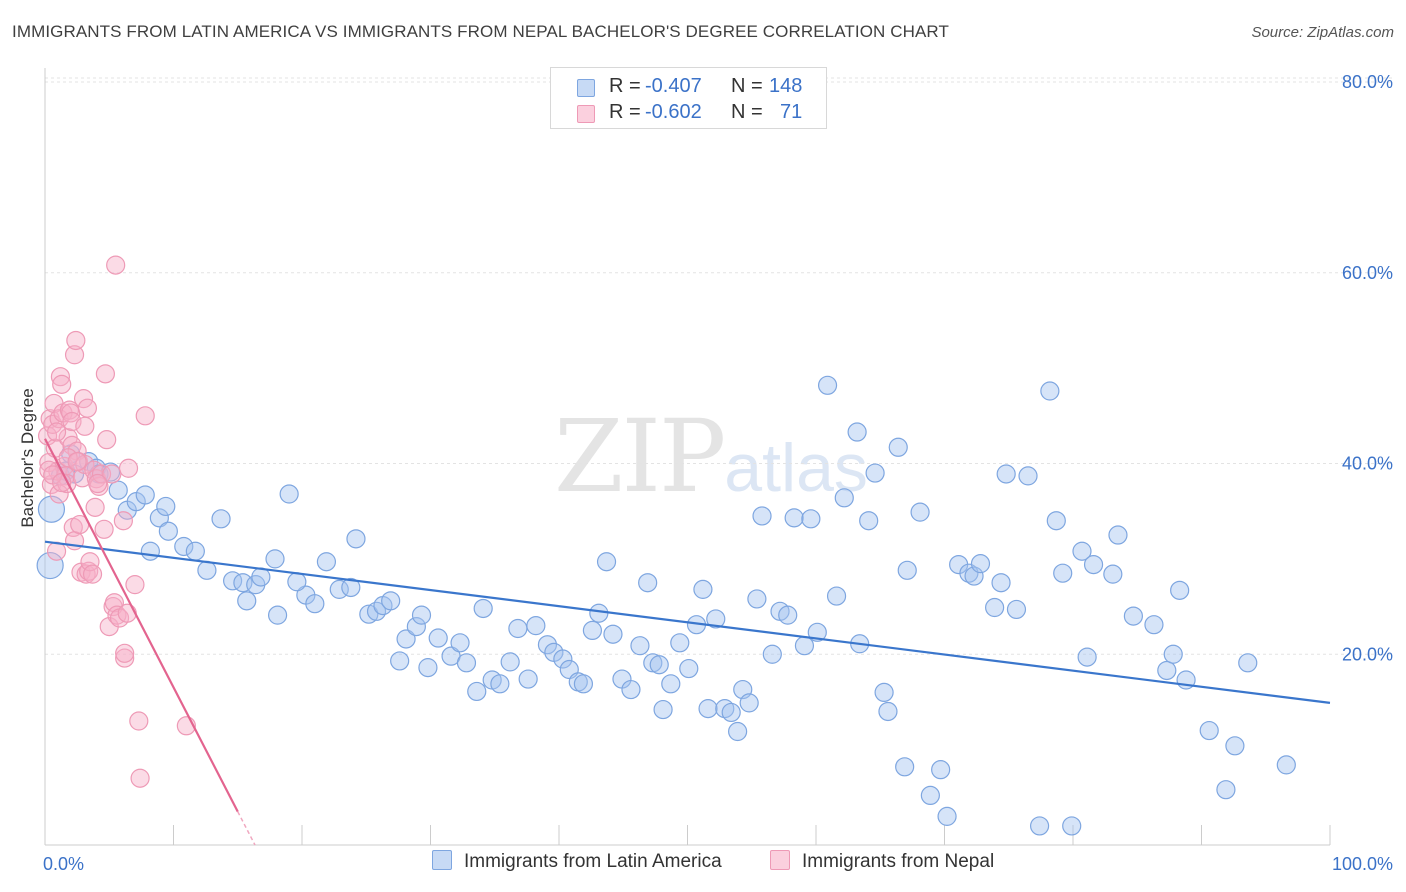 This screenshot has width=1406, height=892. Describe the element at coordinates (593, 861) in the screenshot. I see `bottom-legend-label: Immigrants from Latin America` at that location.